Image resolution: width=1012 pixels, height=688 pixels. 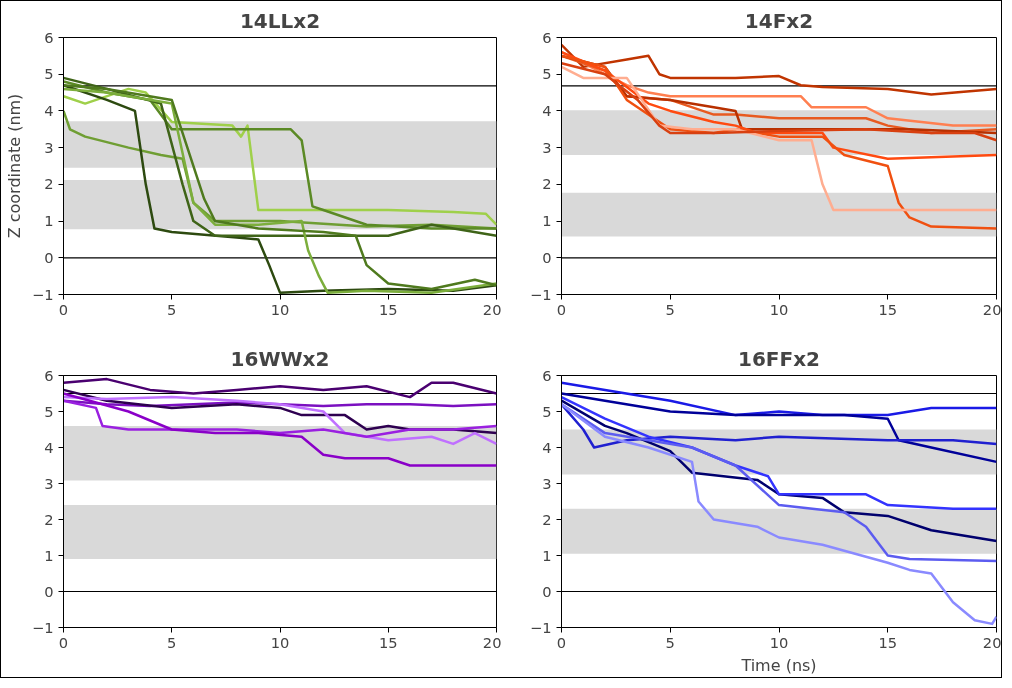 What do you see at coordinates (779, 358) in the screenshot?
I see `chart-title: 16FFx2` at bounding box center [779, 358].